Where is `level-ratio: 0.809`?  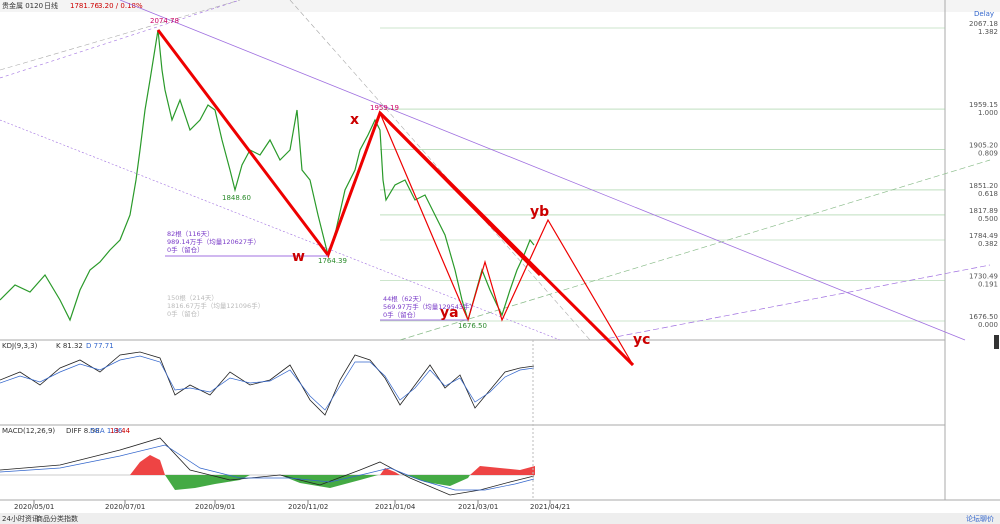 level-ratio: 0.809 is located at coordinates (988, 153).